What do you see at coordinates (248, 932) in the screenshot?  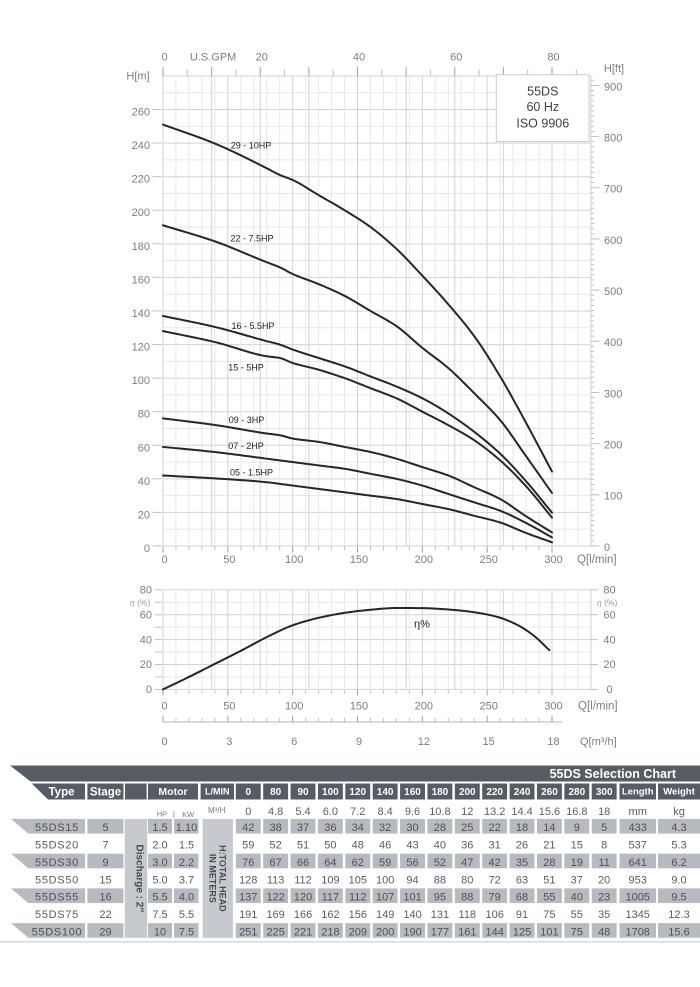 I see `svg-text: 251` at bounding box center [248, 932].